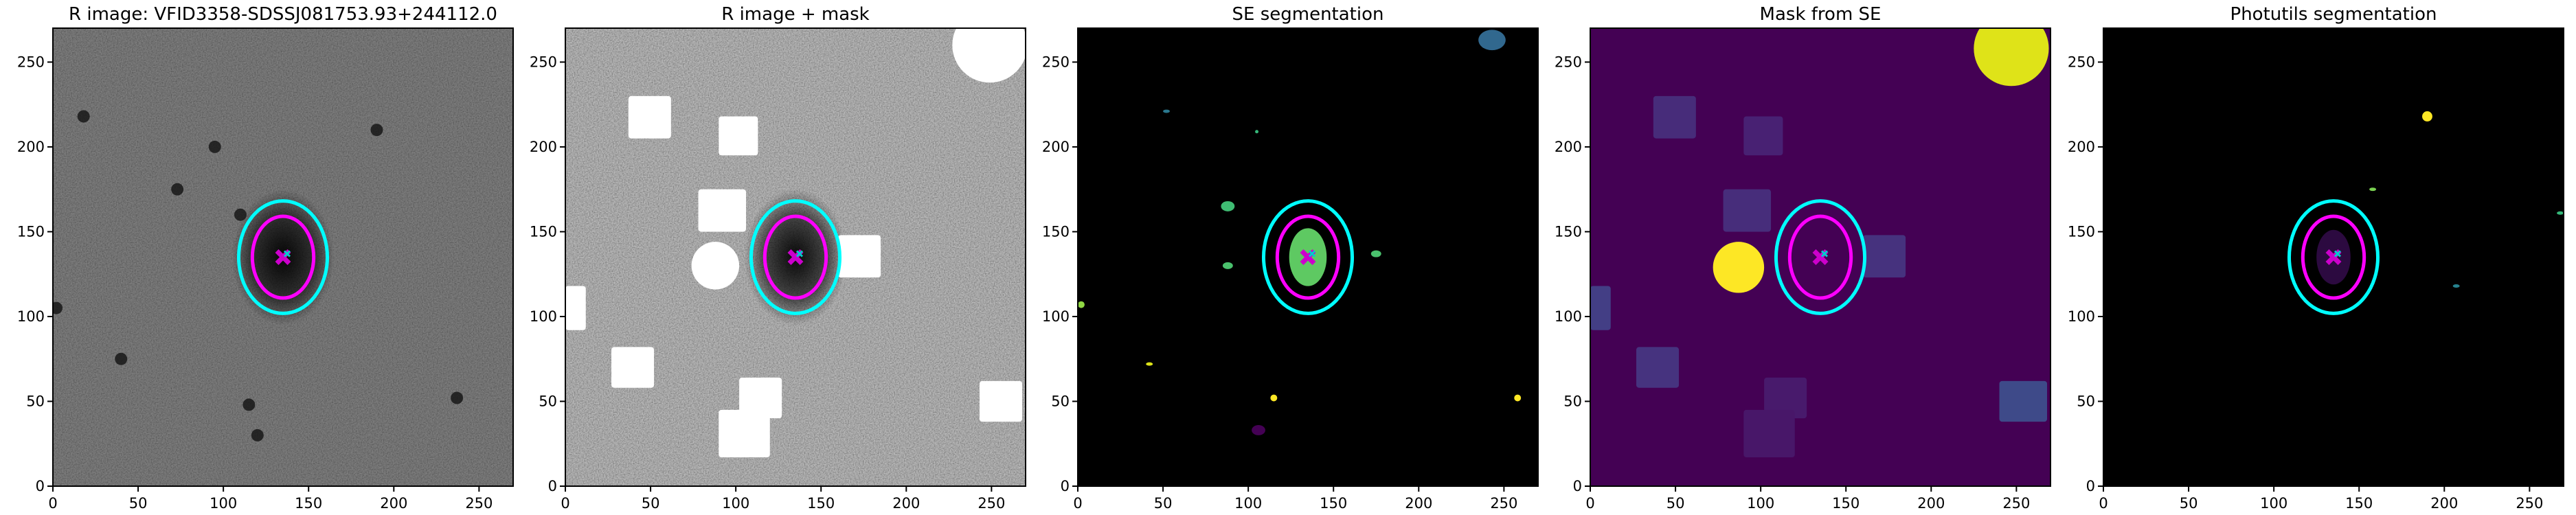 The image size is (2576, 515). Describe the element at coordinates (795, 14) in the screenshot. I see `panel-title: R image + mask` at that location.